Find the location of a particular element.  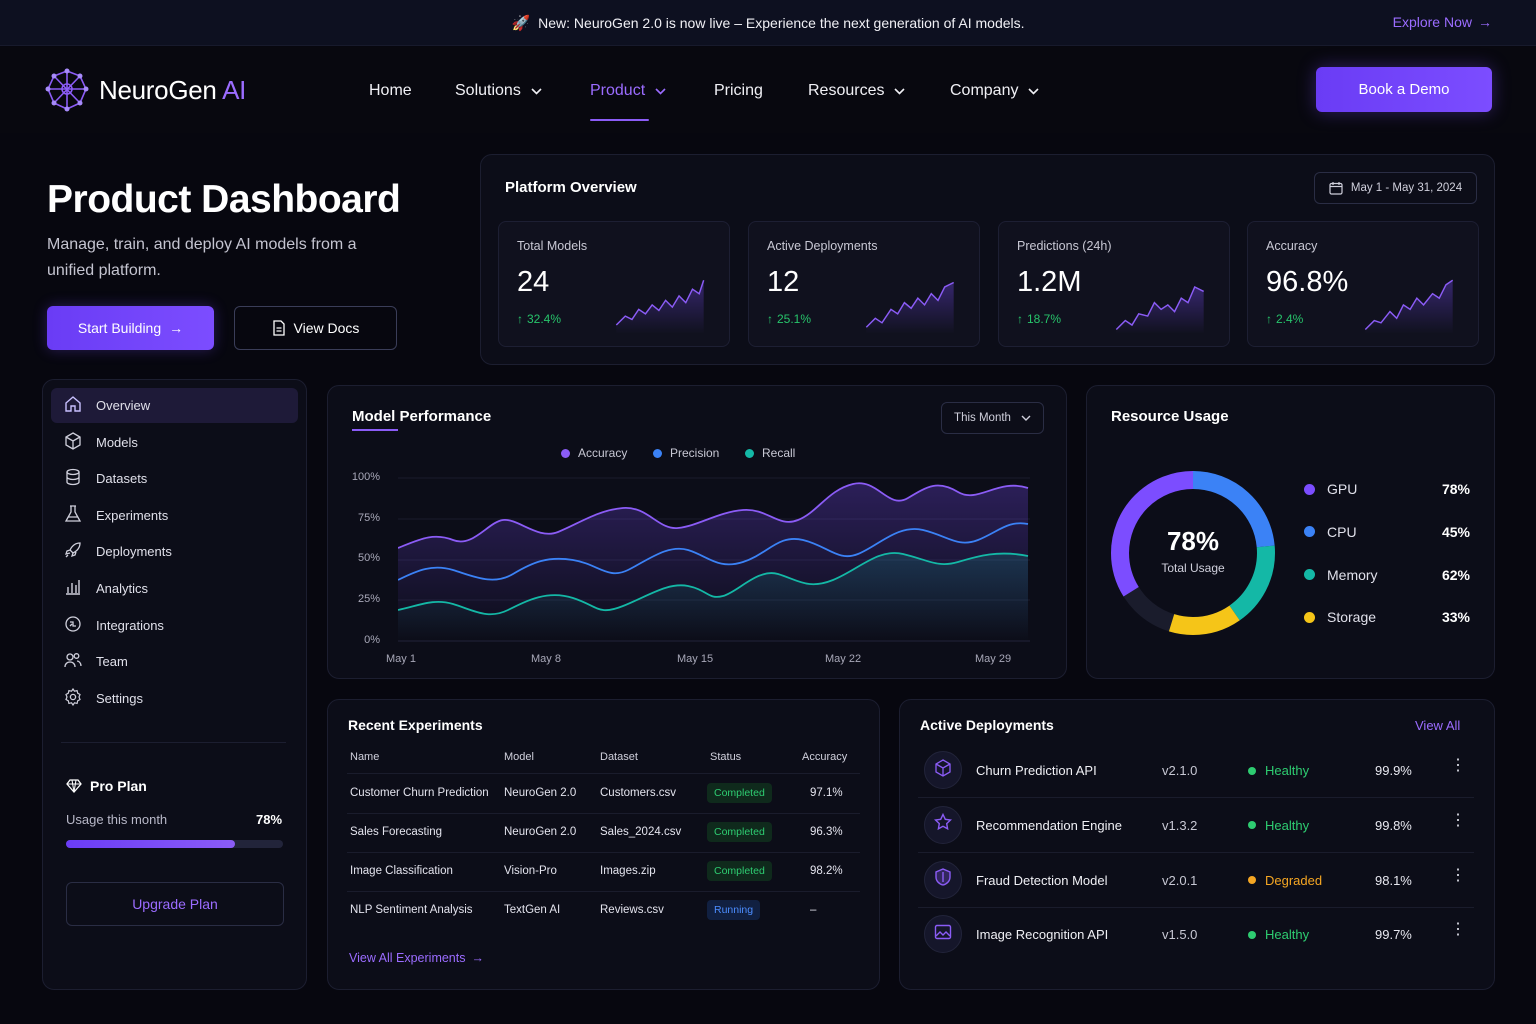

nav-item-label: Company is located at coordinates (984, 90).